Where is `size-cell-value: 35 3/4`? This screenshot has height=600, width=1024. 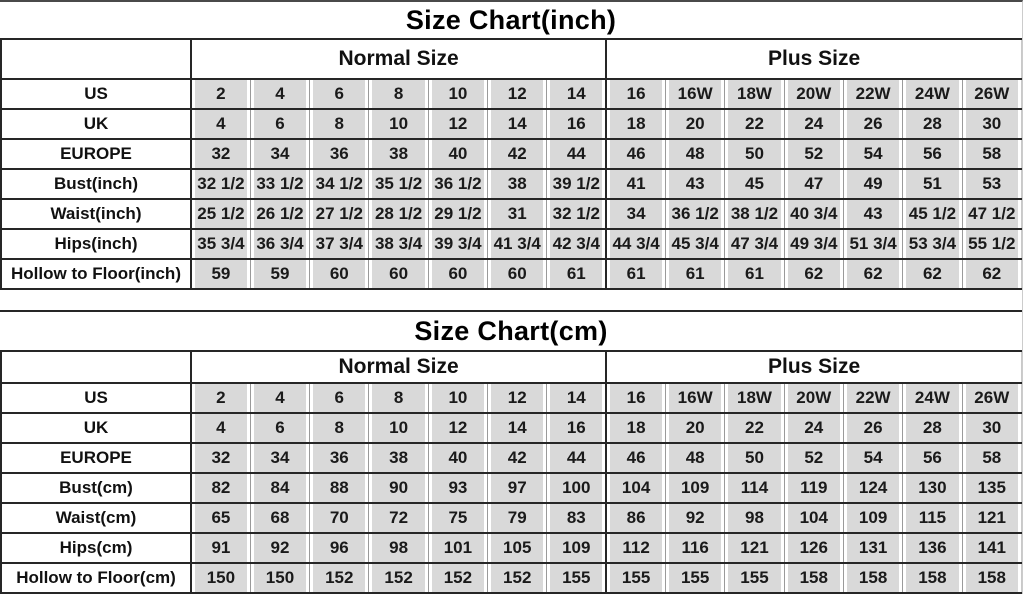
size-cell-value: 35 3/4 is located at coordinates (221, 244).